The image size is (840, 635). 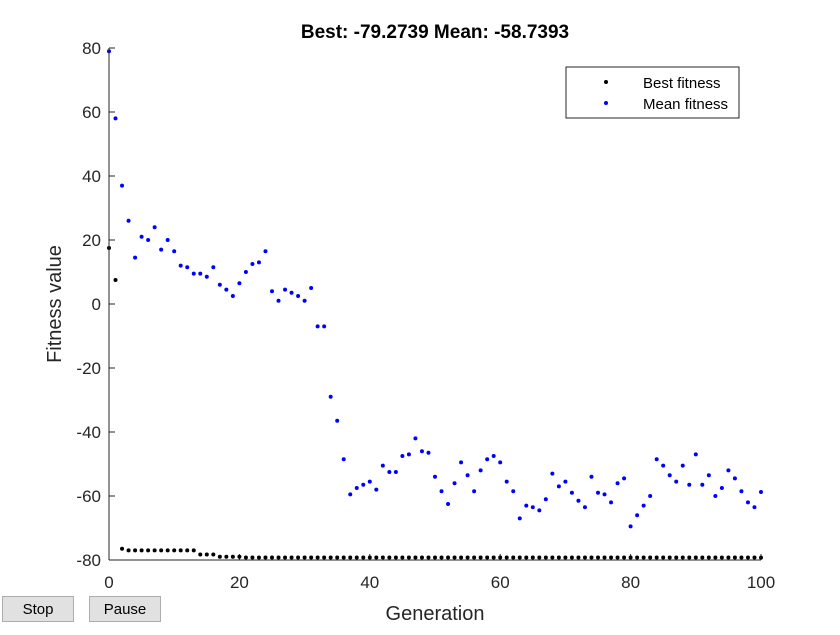 What do you see at coordinates (682, 83) in the screenshot?
I see `legend-label-best: Best fitness` at bounding box center [682, 83].